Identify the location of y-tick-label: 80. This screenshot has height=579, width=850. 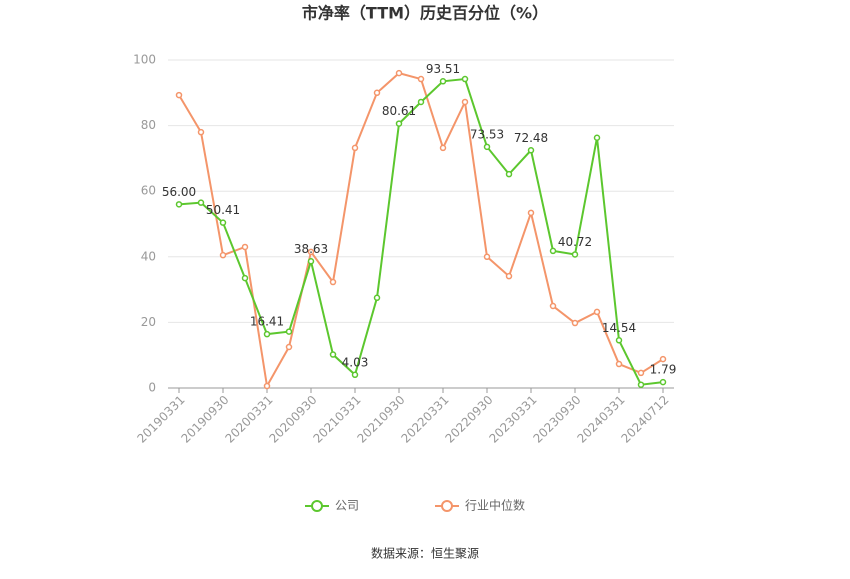
(148, 125).